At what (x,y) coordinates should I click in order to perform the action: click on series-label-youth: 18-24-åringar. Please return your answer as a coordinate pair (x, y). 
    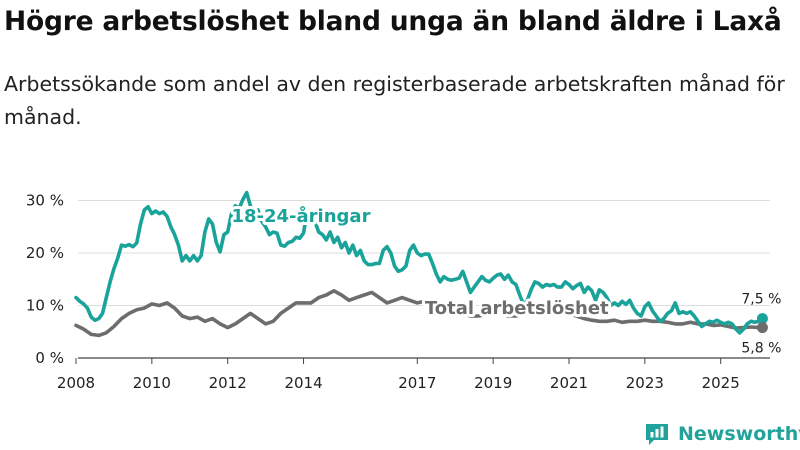
    Looking at the image, I should click on (300, 216).